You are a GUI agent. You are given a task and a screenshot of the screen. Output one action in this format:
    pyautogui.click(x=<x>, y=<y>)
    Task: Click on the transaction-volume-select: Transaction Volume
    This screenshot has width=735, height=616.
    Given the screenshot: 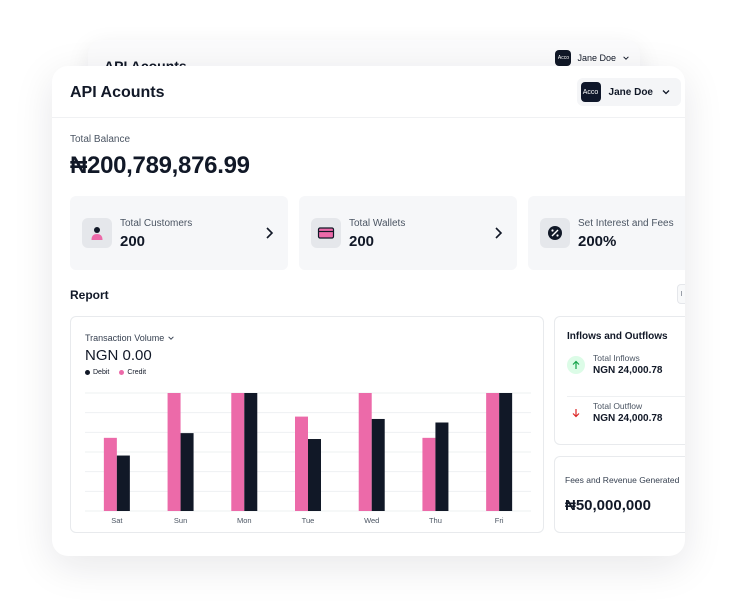 What is the action you would take?
    pyautogui.click(x=130, y=338)
    